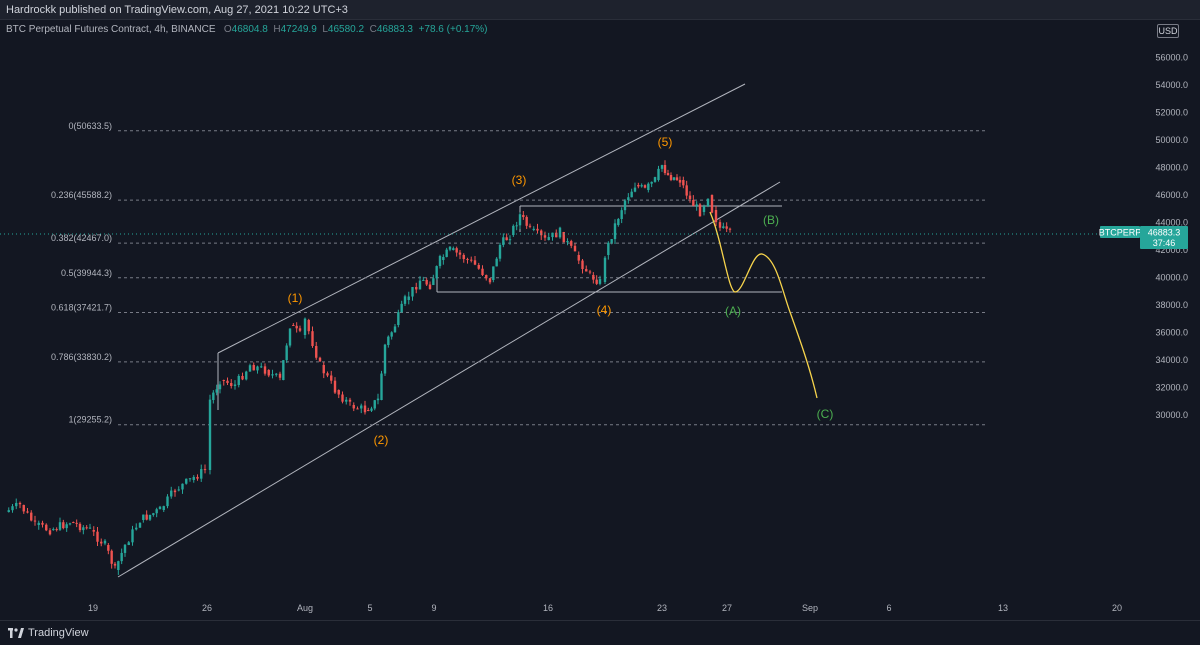 The image size is (1200, 645). I want to click on price-tick-label: 46000.0, so click(1171, 195).